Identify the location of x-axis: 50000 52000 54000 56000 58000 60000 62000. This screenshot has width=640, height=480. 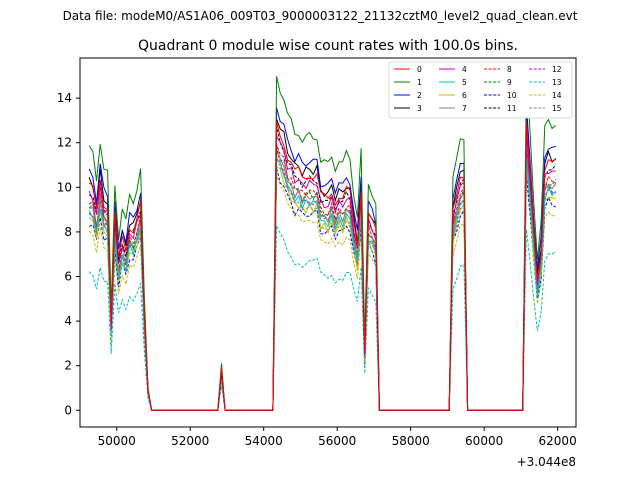
(337, 437).